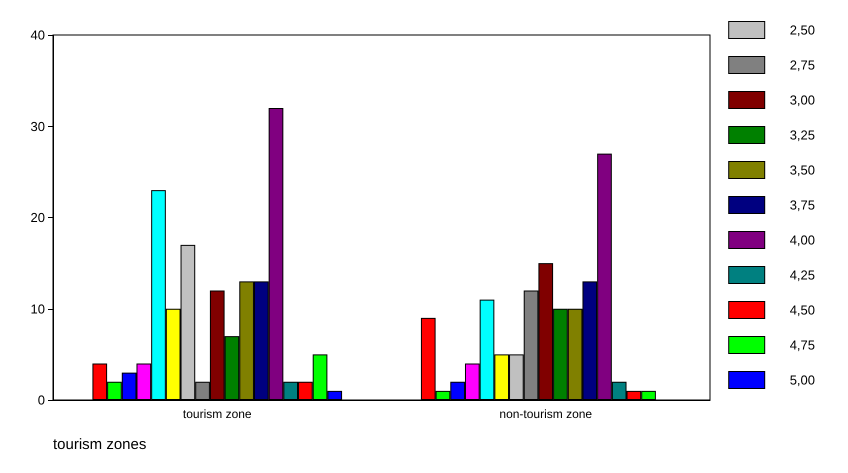 Image resolution: width=848 pixels, height=473 pixels. What do you see at coordinates (37, 217) in the screenshot?
I see `y-tick-label: 20` at bounding box center [37, 217].